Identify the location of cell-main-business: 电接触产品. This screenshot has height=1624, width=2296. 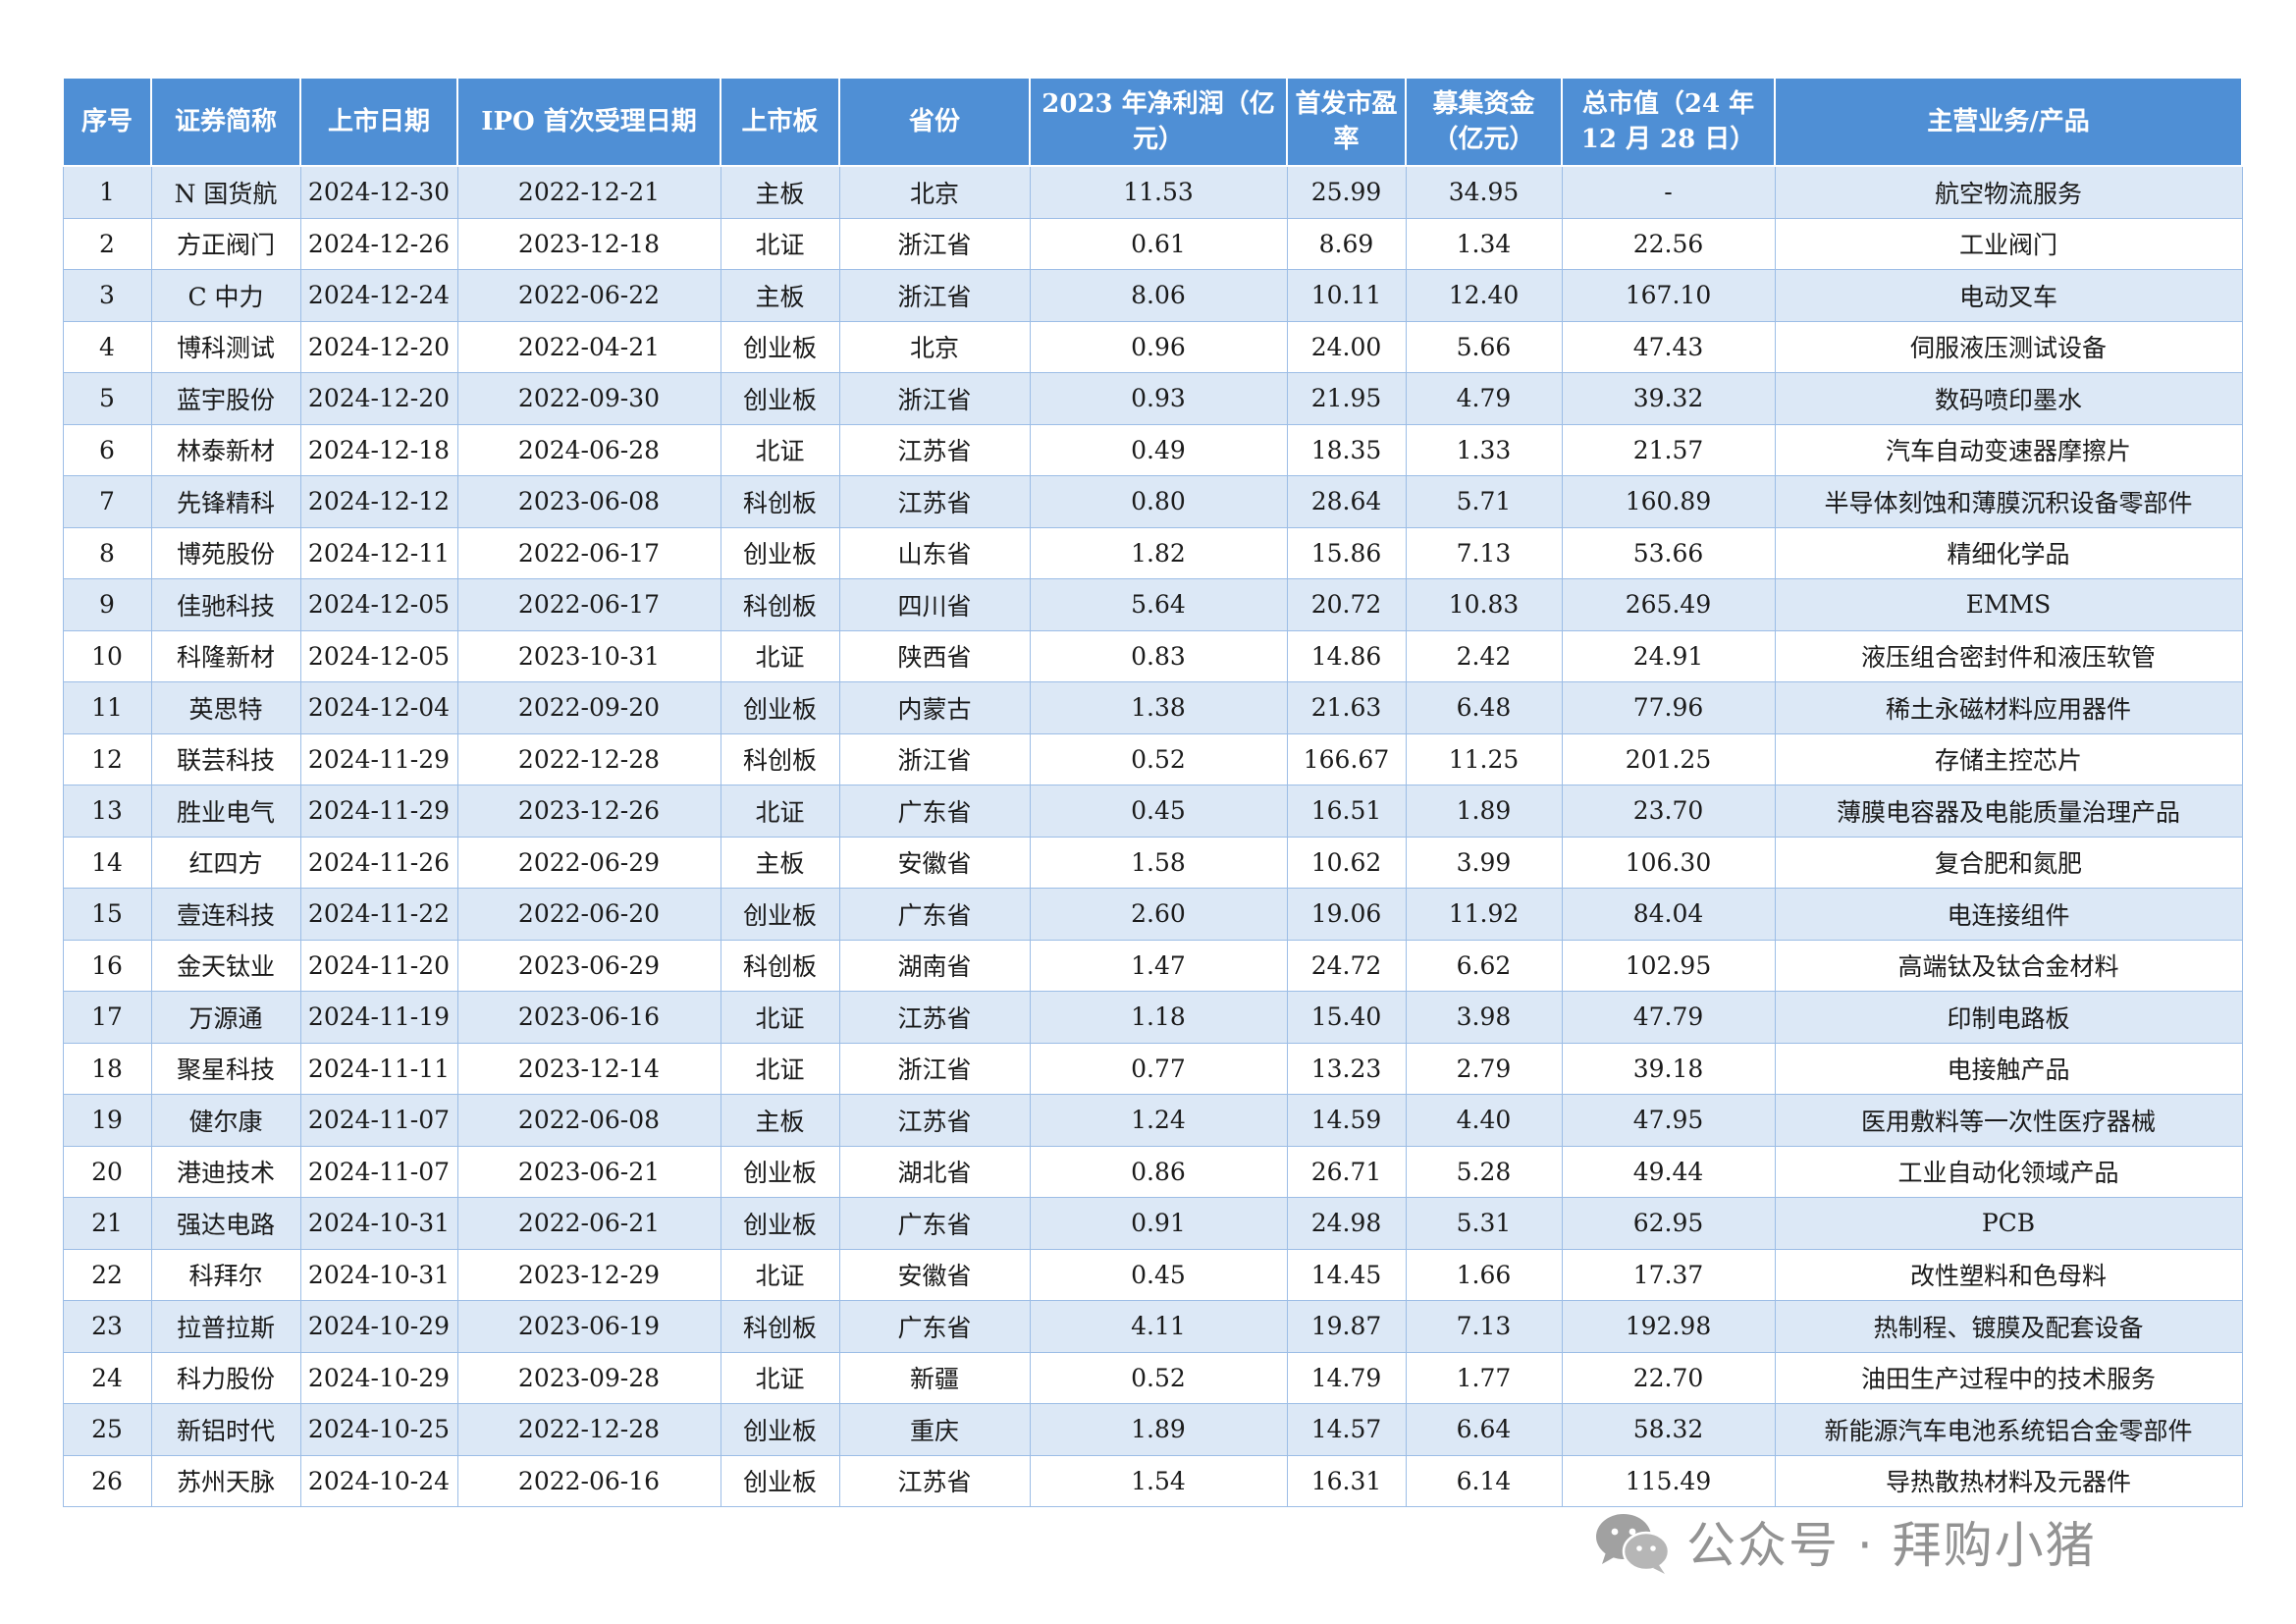
(2008, 1068).